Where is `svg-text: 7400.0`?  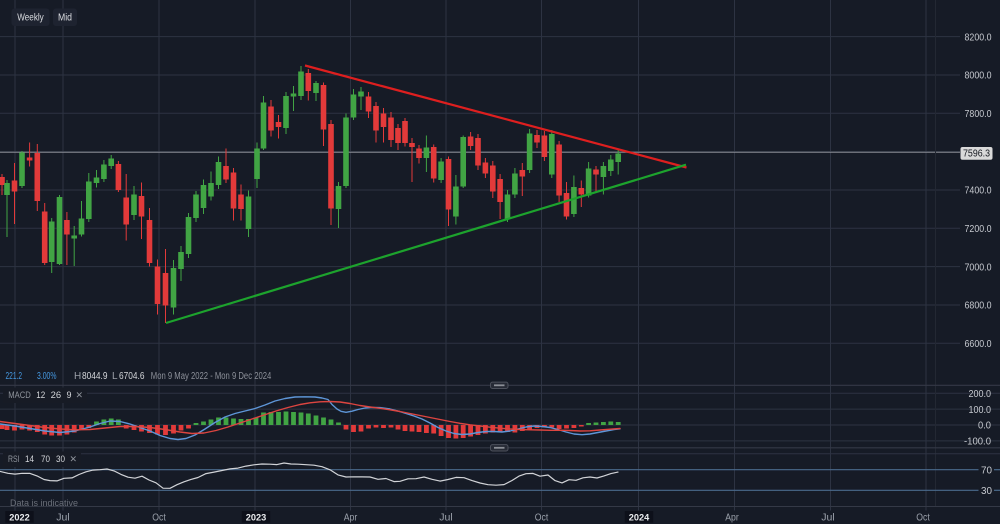
svg-text: 7400.0 is located at coordinates (978, 191).